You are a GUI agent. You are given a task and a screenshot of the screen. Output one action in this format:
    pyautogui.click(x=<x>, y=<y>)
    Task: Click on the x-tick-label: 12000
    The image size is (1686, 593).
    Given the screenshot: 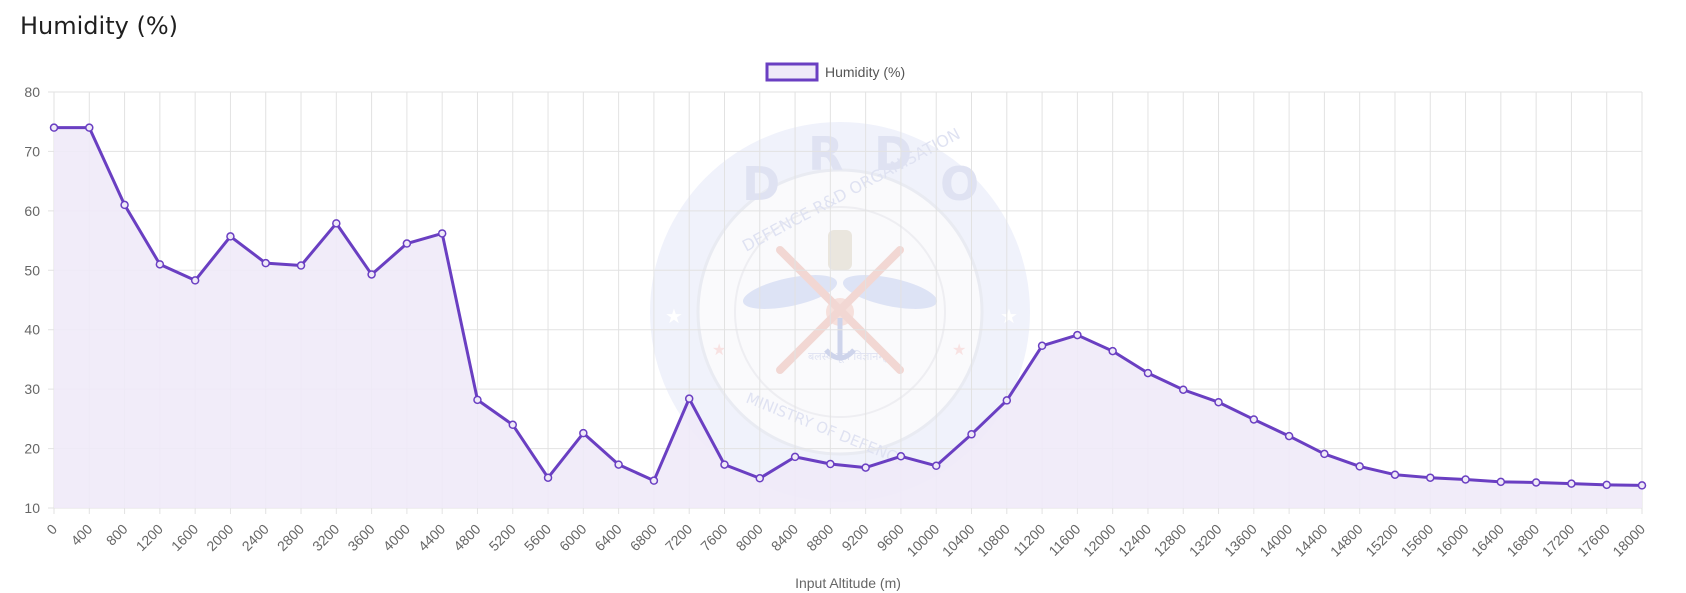 What is the action you would take?
    pyautogui.click(x=1099, y=540)
    